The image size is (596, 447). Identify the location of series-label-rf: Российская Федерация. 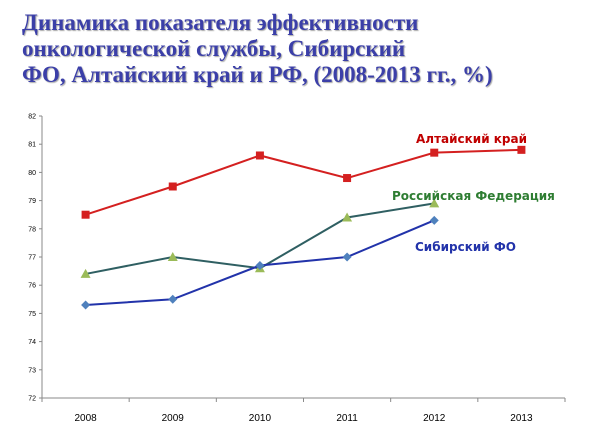
(473, 196).